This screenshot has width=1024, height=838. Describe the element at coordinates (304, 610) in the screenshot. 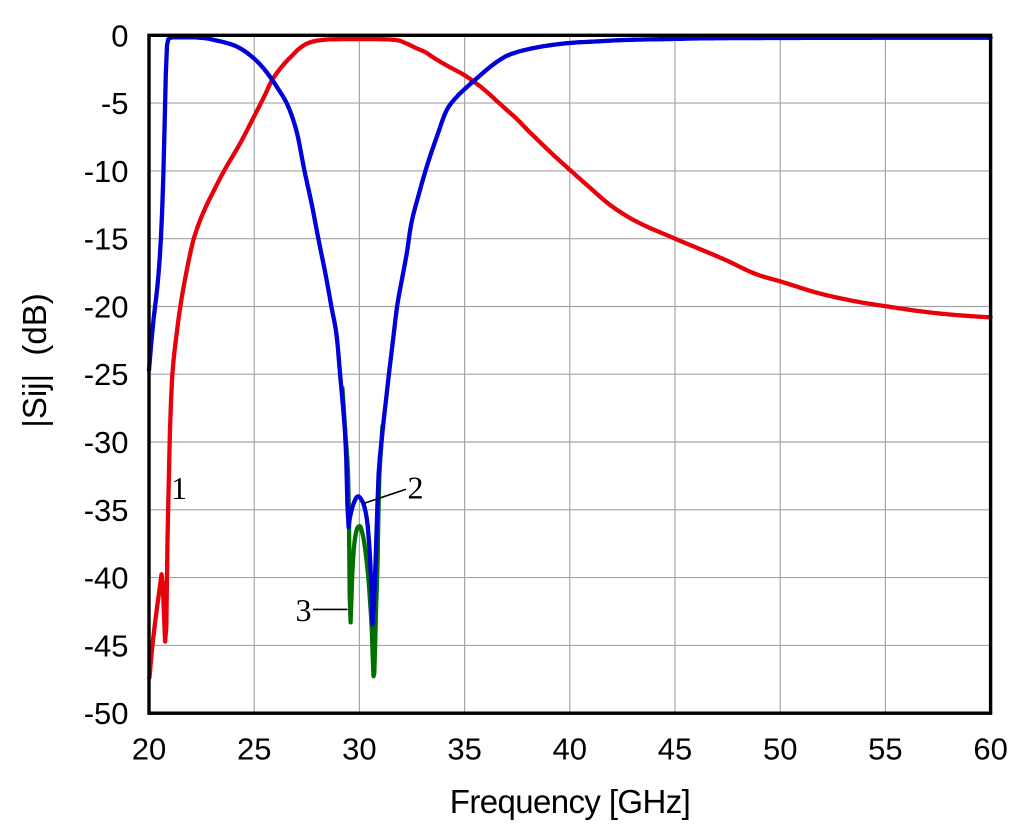

I see `svg-text: 3` at that location.